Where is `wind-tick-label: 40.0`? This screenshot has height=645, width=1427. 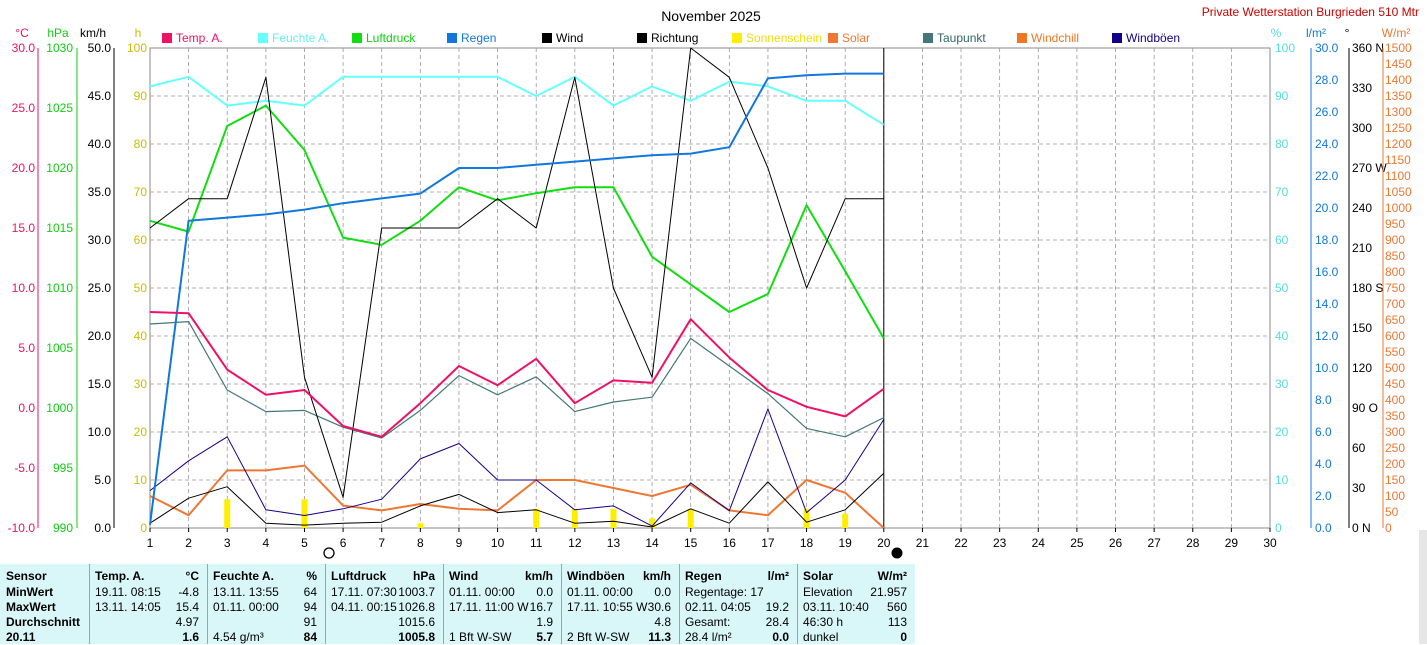
wind-tick-label: 40.0 is located at coordinates (100, 144).